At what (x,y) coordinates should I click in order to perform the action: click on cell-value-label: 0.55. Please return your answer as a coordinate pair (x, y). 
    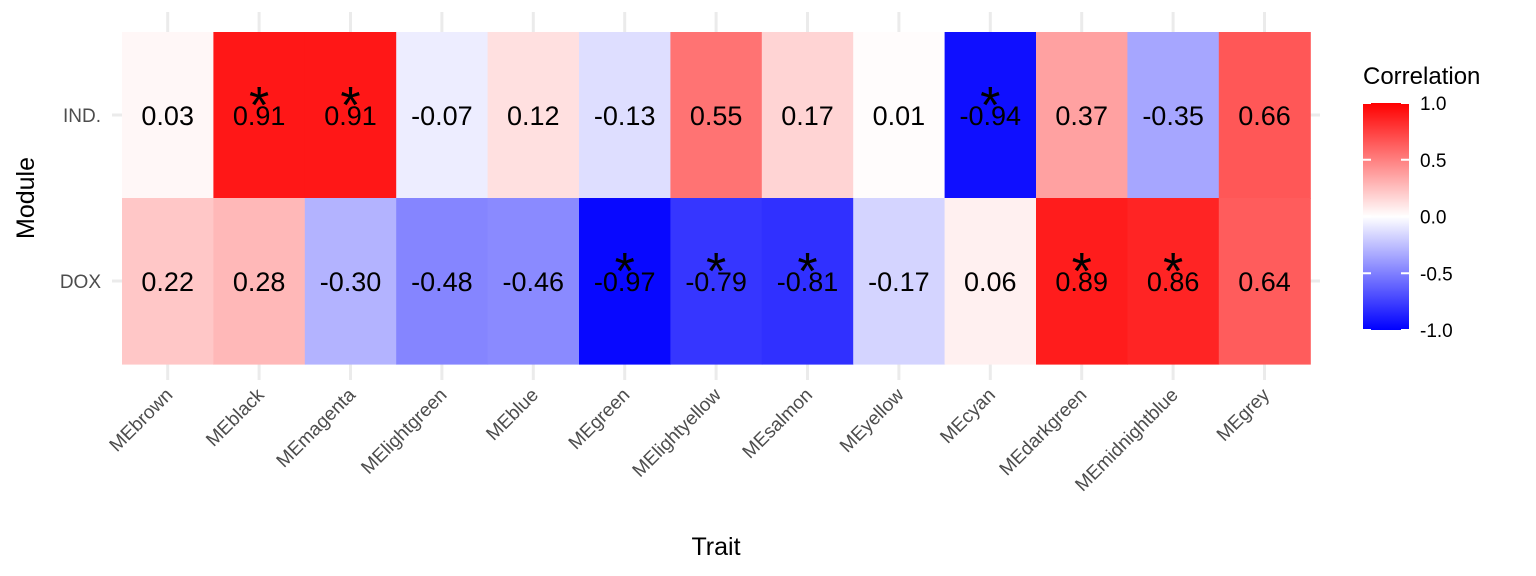
    Looking at the image, I should click on (716, 116).